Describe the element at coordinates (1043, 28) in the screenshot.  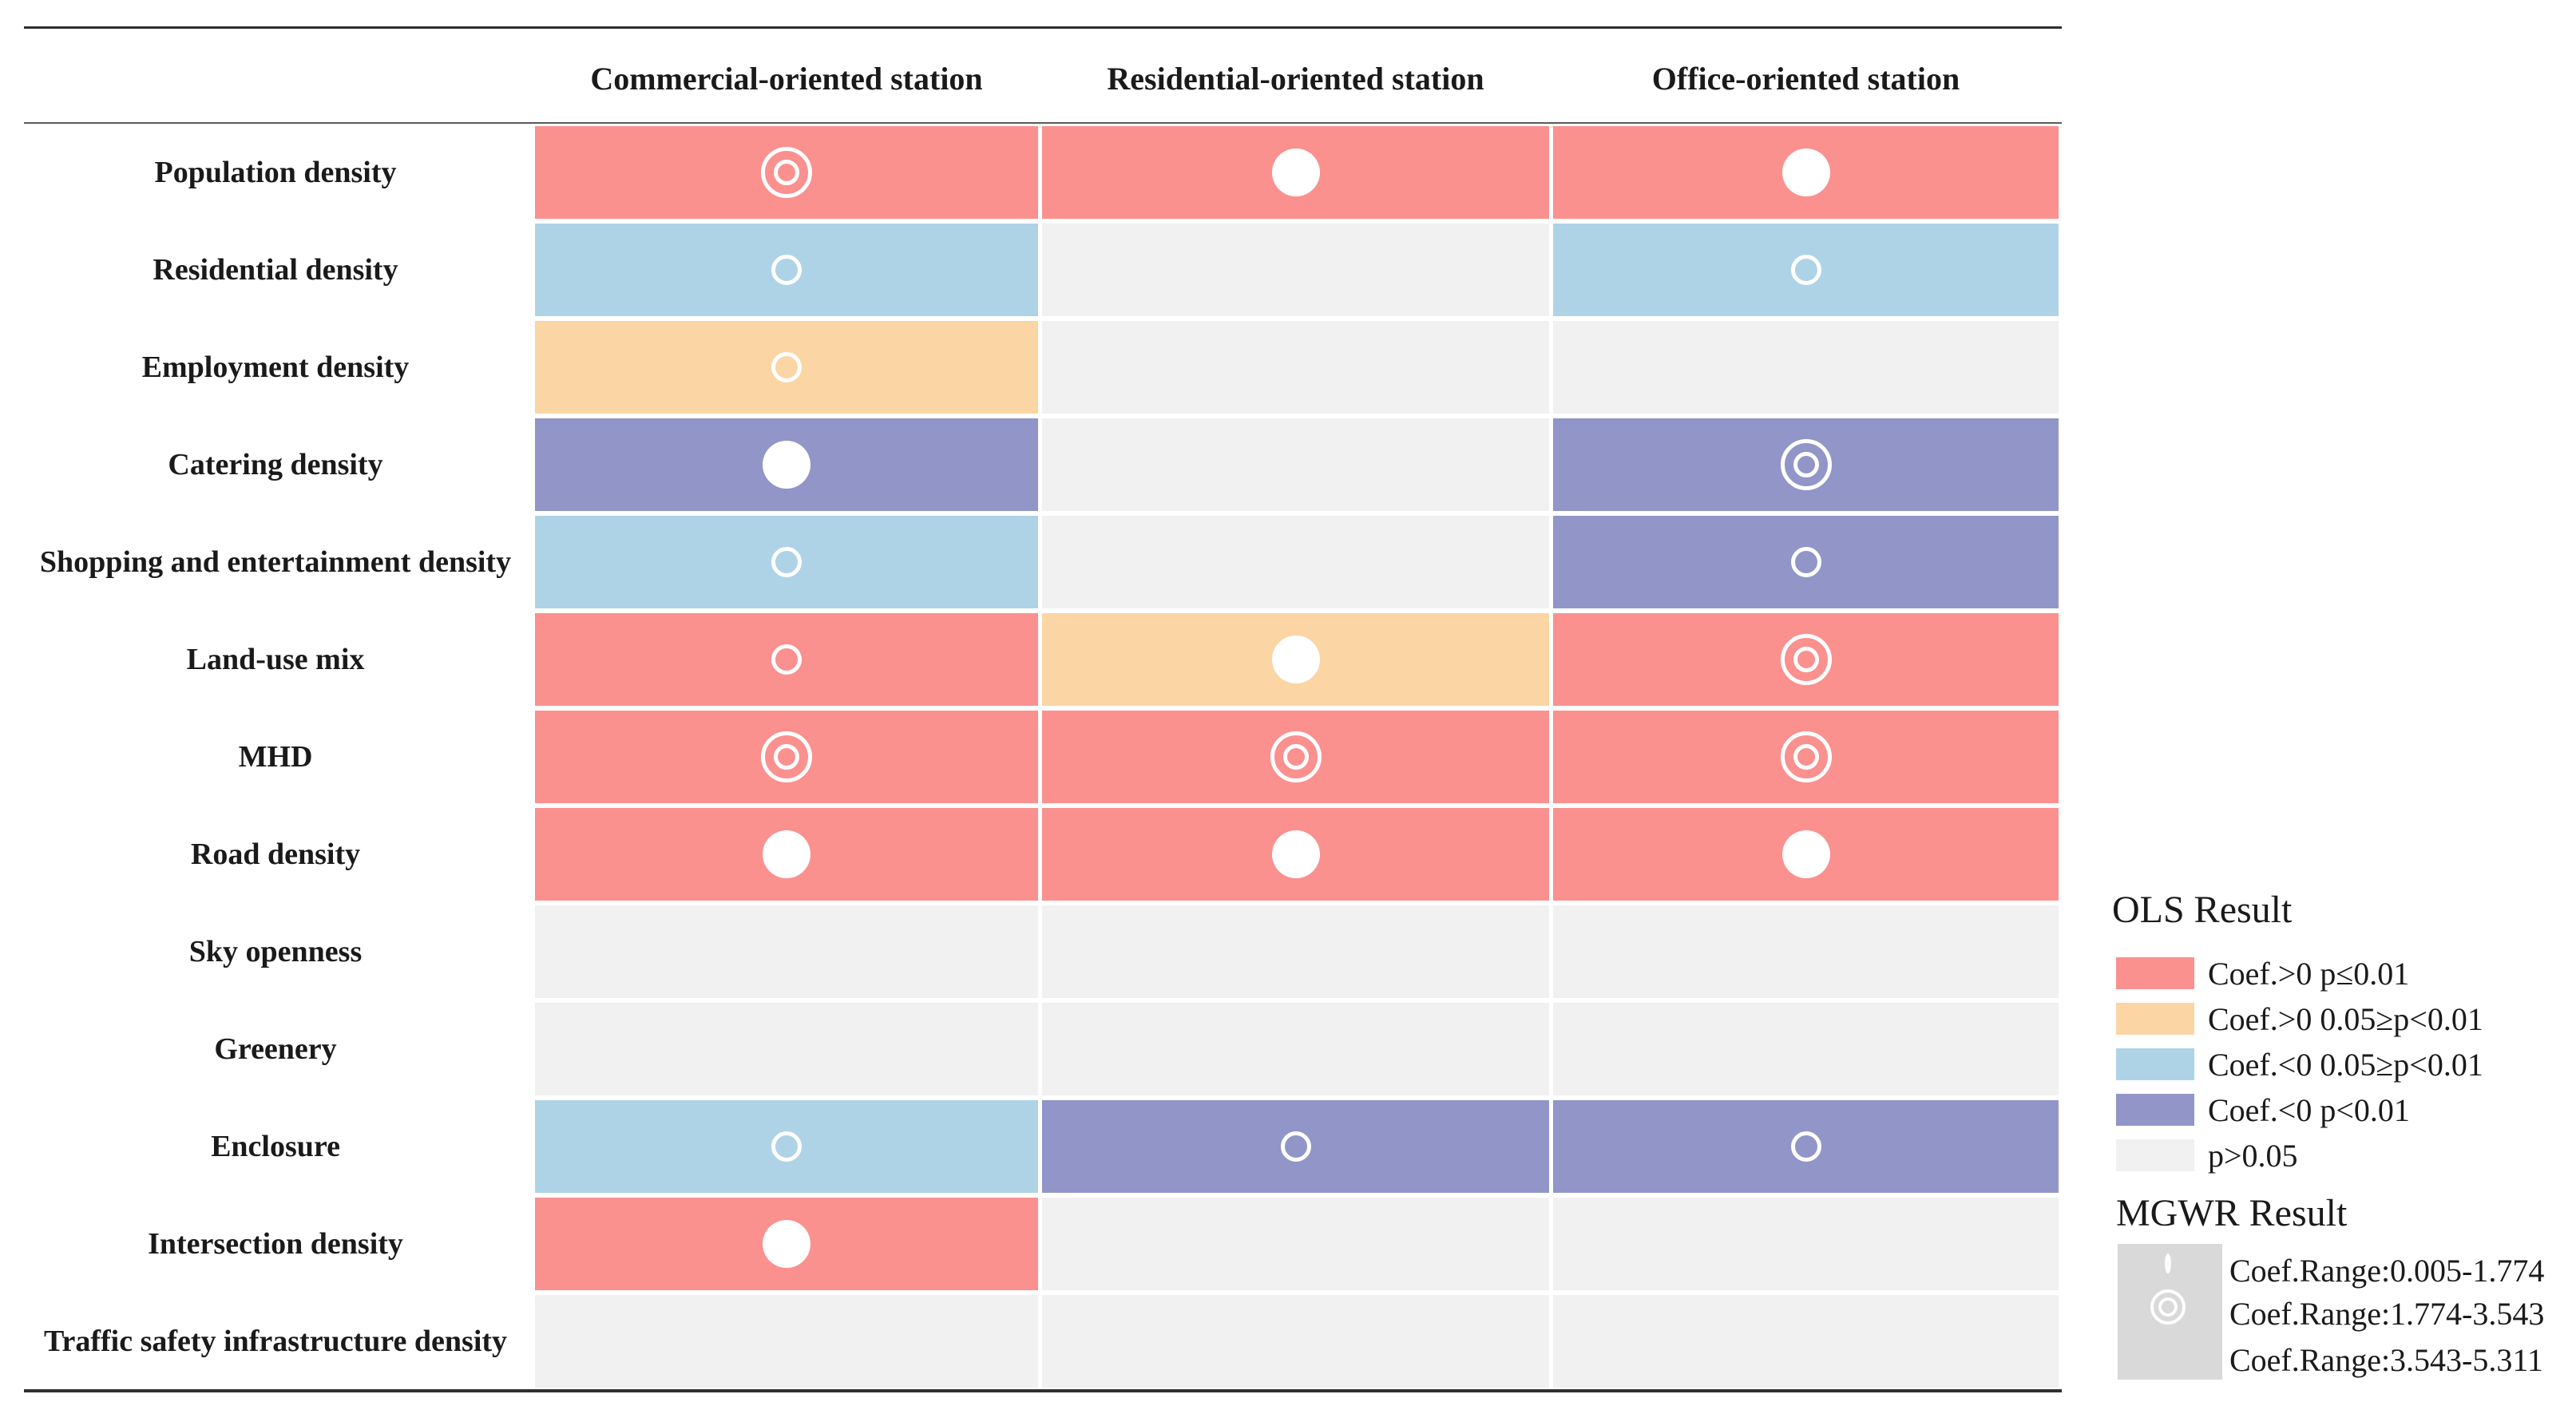
I see `top-rule` at that location.